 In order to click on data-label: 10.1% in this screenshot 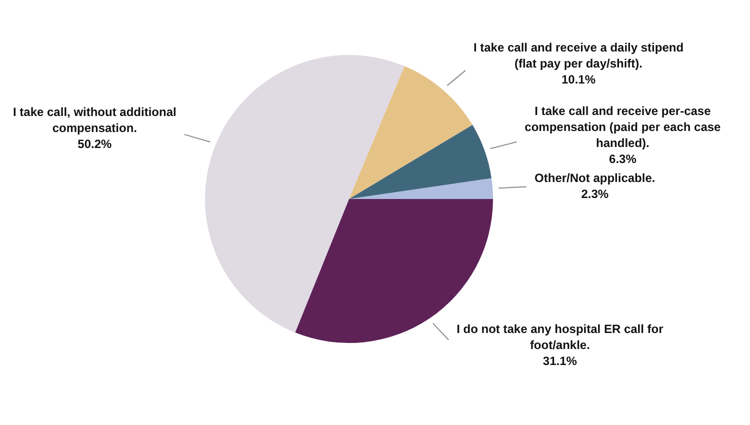, I will do `click(578, 79)`.